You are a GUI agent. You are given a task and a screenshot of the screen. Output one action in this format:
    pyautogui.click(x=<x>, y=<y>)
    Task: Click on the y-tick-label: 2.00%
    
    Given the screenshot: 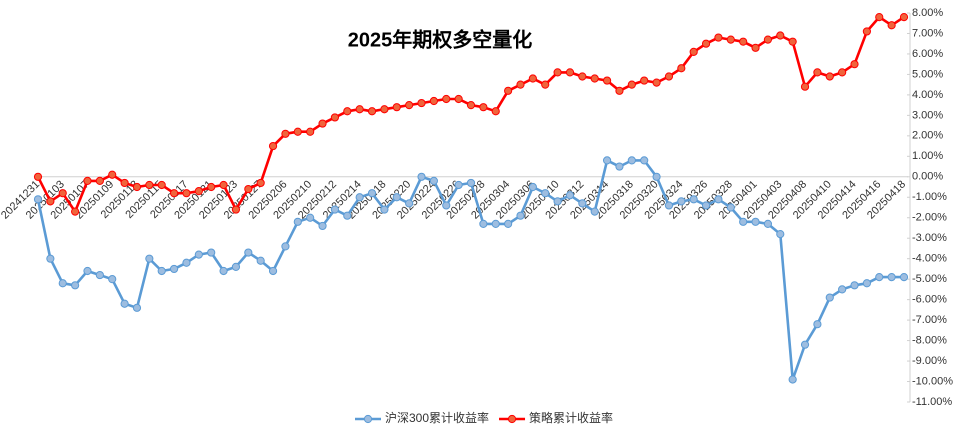 What is the action you would take?
    pyautogui.click(x=927, y=136)
    